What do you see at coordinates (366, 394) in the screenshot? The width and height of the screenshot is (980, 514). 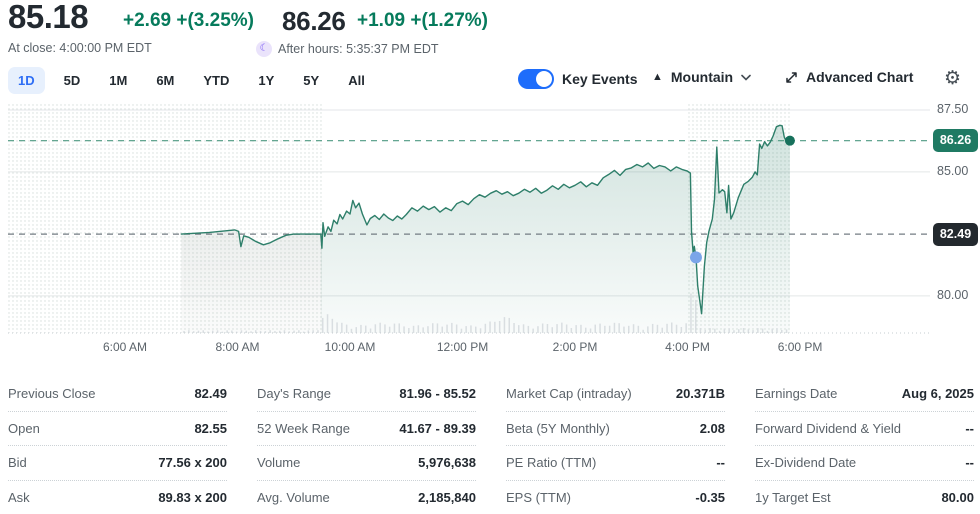 I see `quote-row: Day's Range 81.96 - 85.52` at bounding box center [366, 394].